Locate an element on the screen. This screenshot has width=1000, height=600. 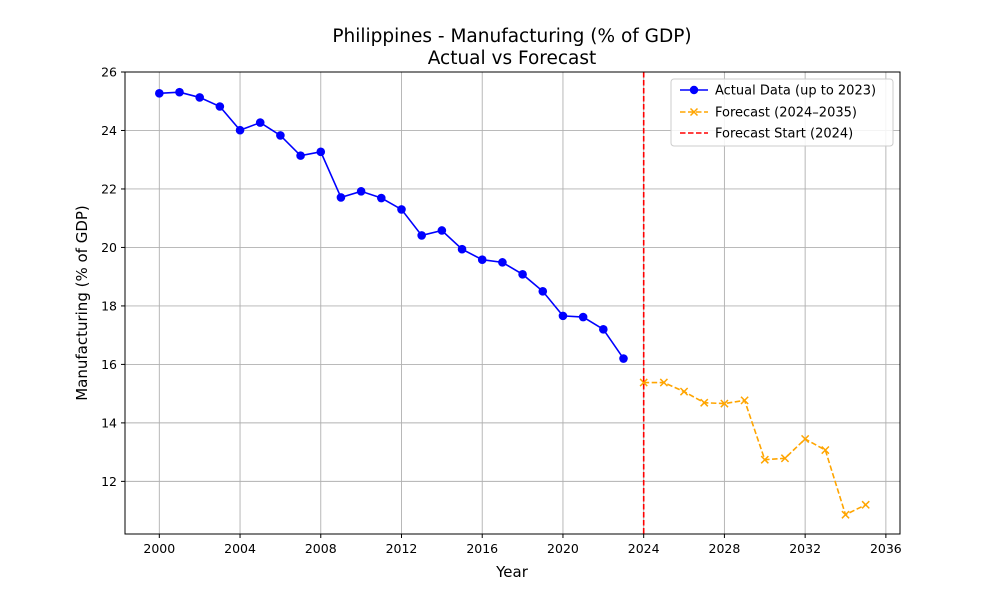
y-tick-label: 24 is located at coordinates (109, 130).